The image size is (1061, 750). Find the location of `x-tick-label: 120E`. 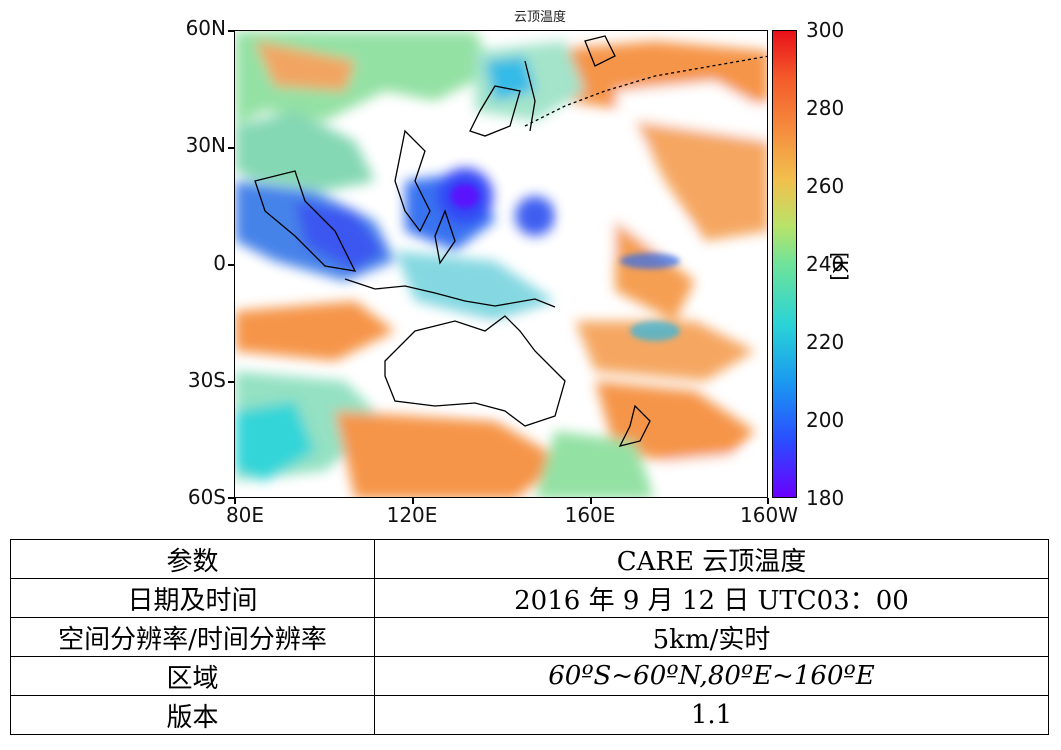

x-tick-label: 120E is located at coordinates (412, 515).